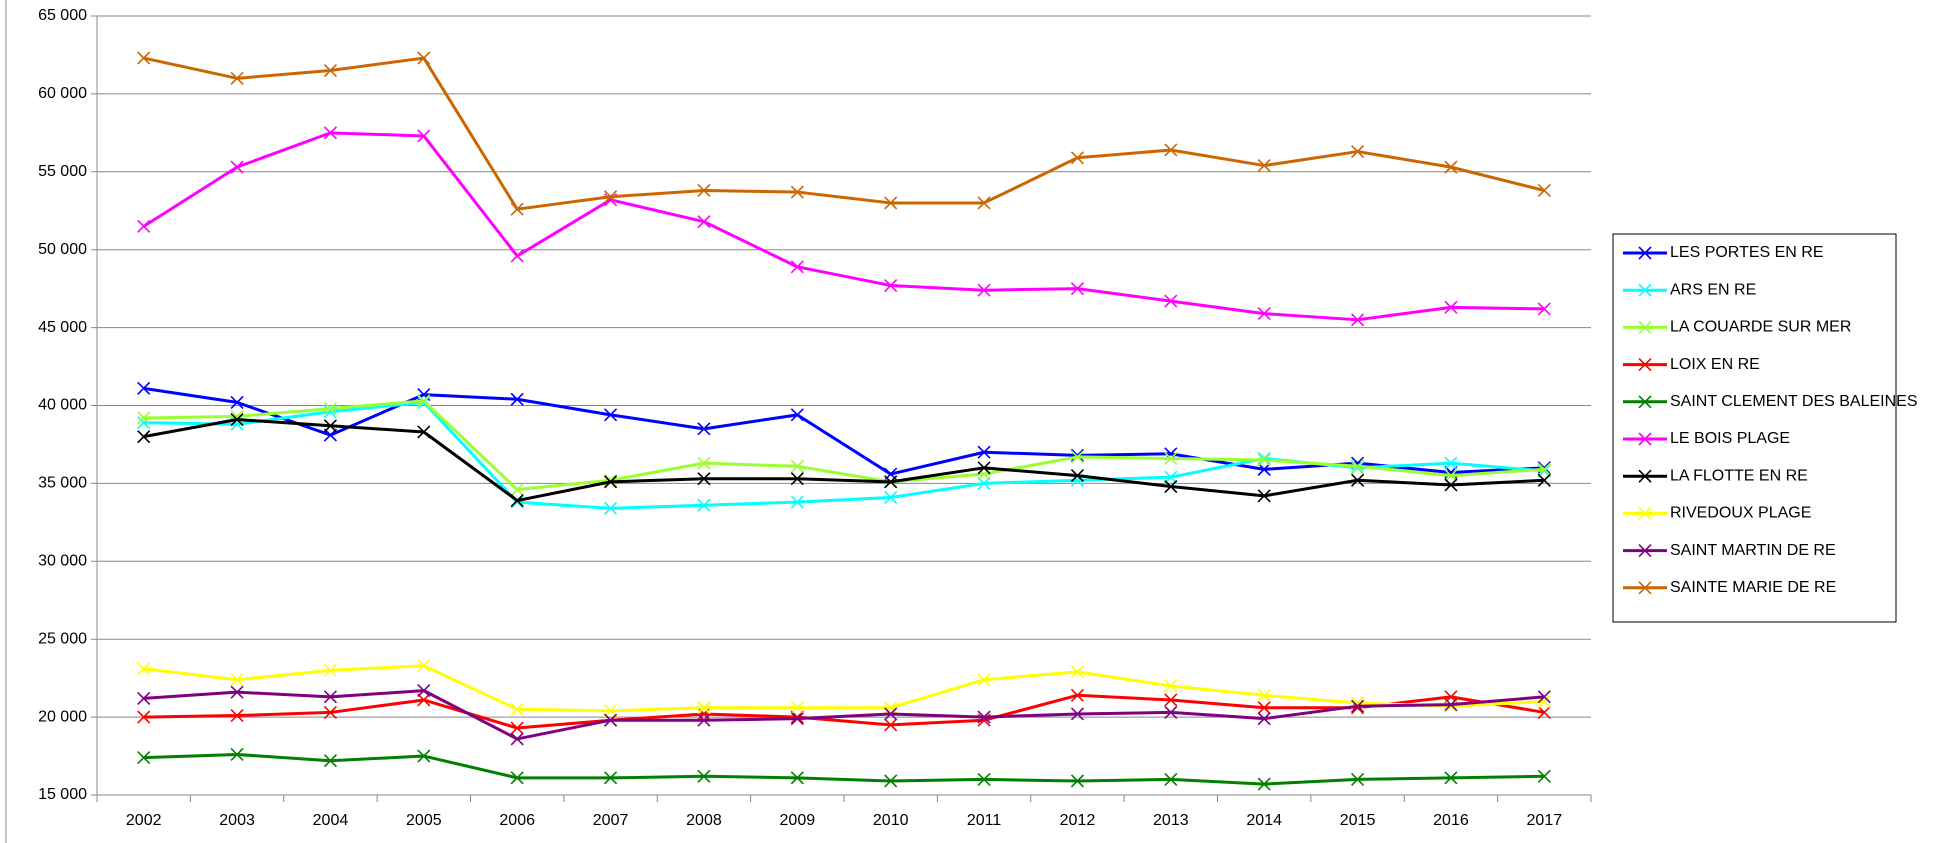 The image size is (1943, 843). I want to click on y-tick-label: 25 000, so click(62, 638).